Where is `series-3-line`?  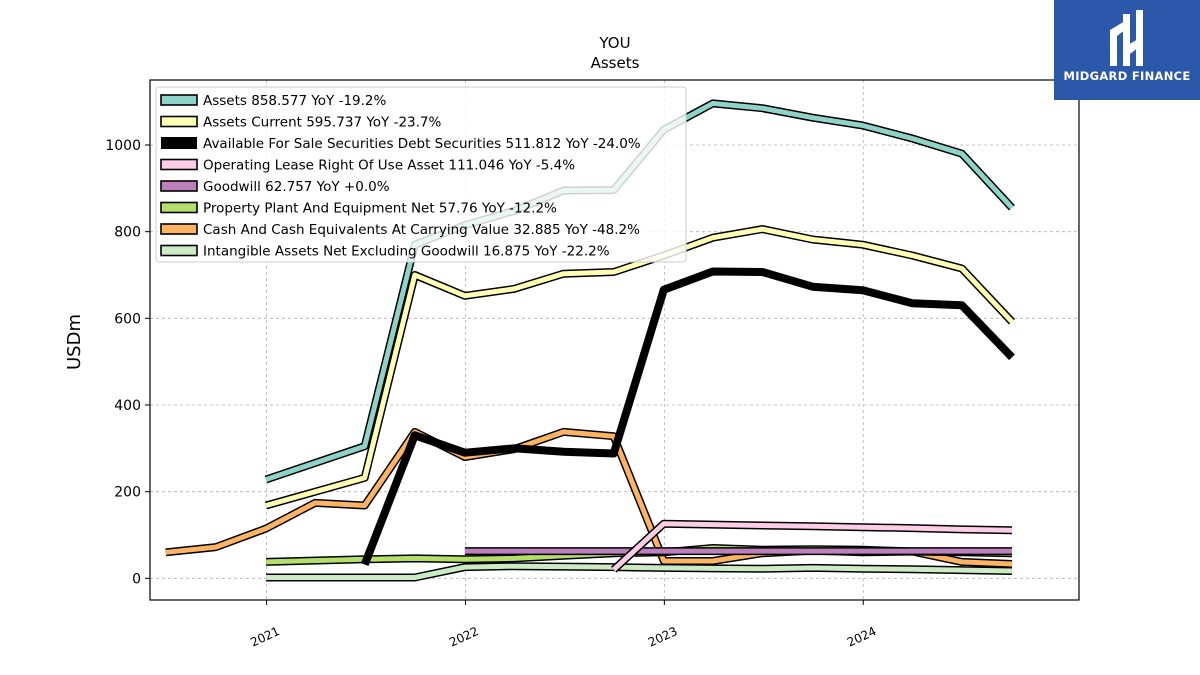 series-3-line is located at coordinates (811, 546).